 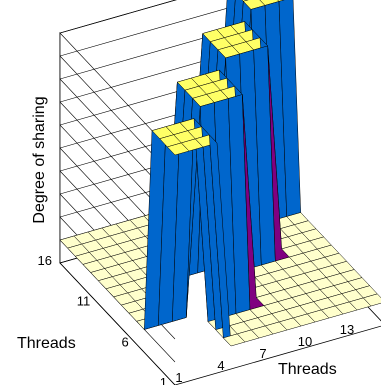 I want to click on gridline, so click(x=118, y=78).